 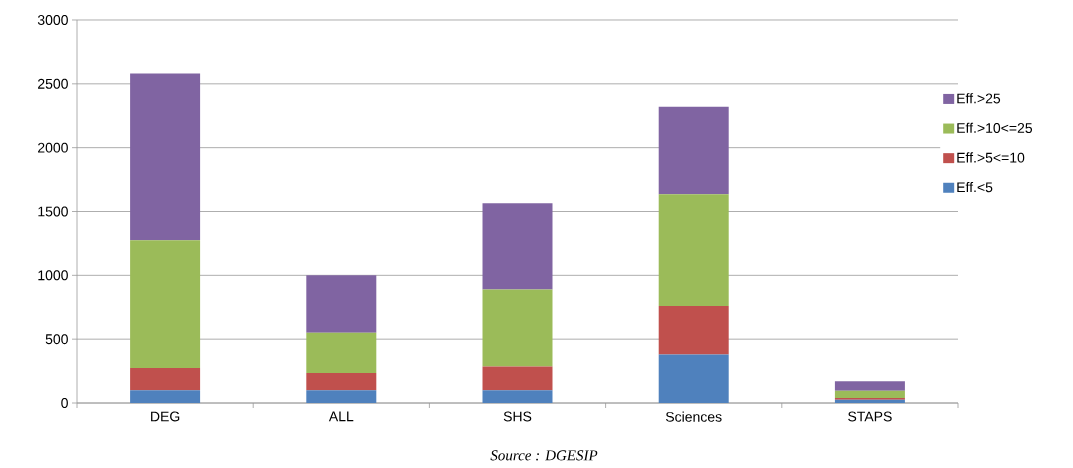 What do you see at coordinates (165, 416) in the screenshot?
I see `x-tick-label: DEG` at bounding box center [165, 416].